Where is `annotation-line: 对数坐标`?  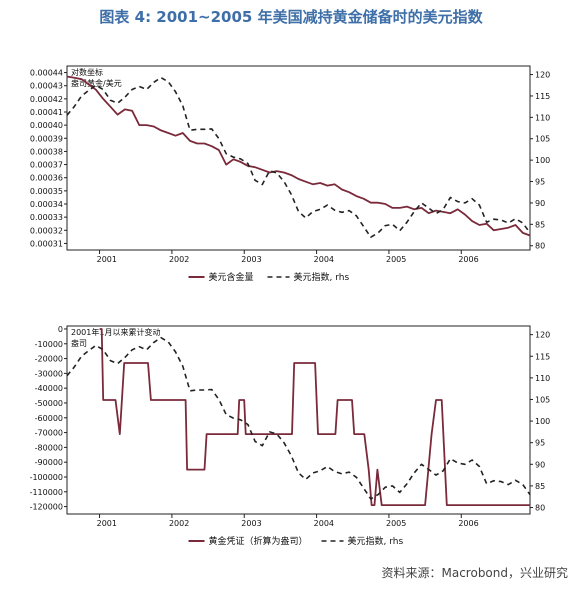 annotation-line: 对数坐标 is located at coordinates (87, 72).